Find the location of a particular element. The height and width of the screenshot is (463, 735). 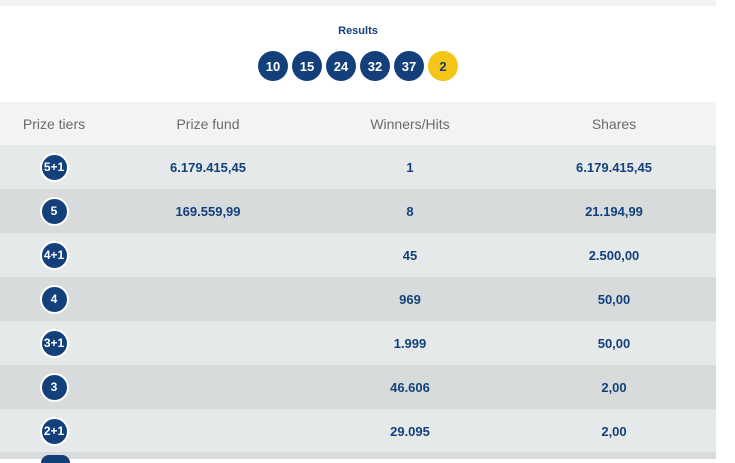

shares-cell: 2.500,00 is located at coordinates (614, 255).